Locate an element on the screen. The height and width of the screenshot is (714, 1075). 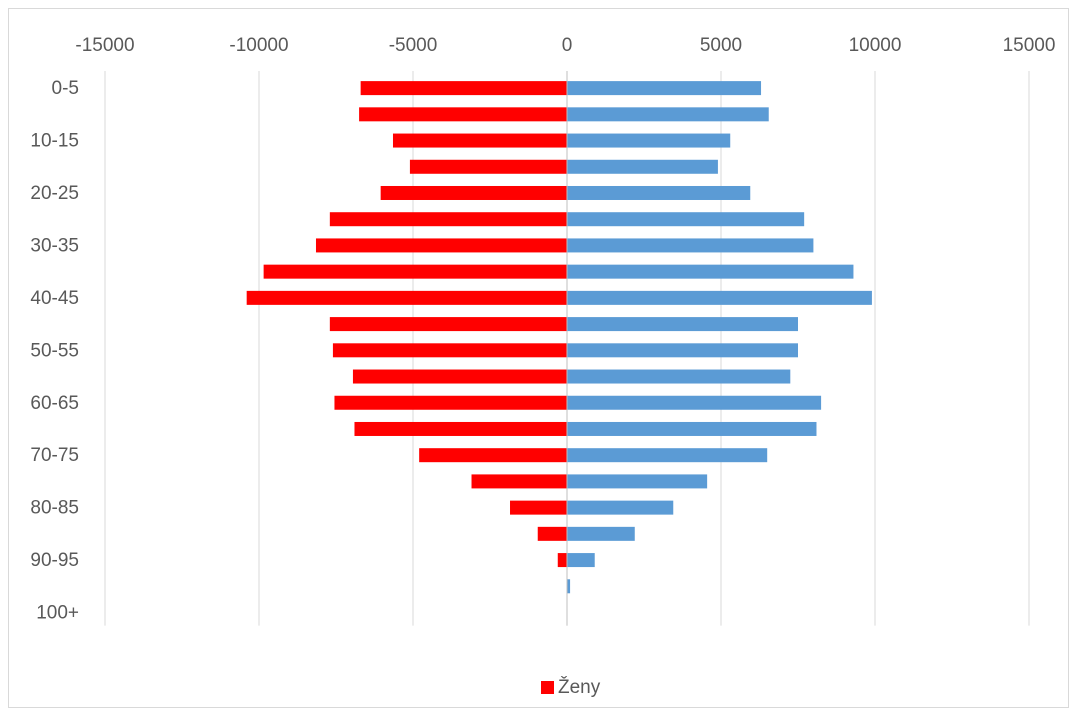
y-tick-label: 60-65 is located at coordinates (54, 403).